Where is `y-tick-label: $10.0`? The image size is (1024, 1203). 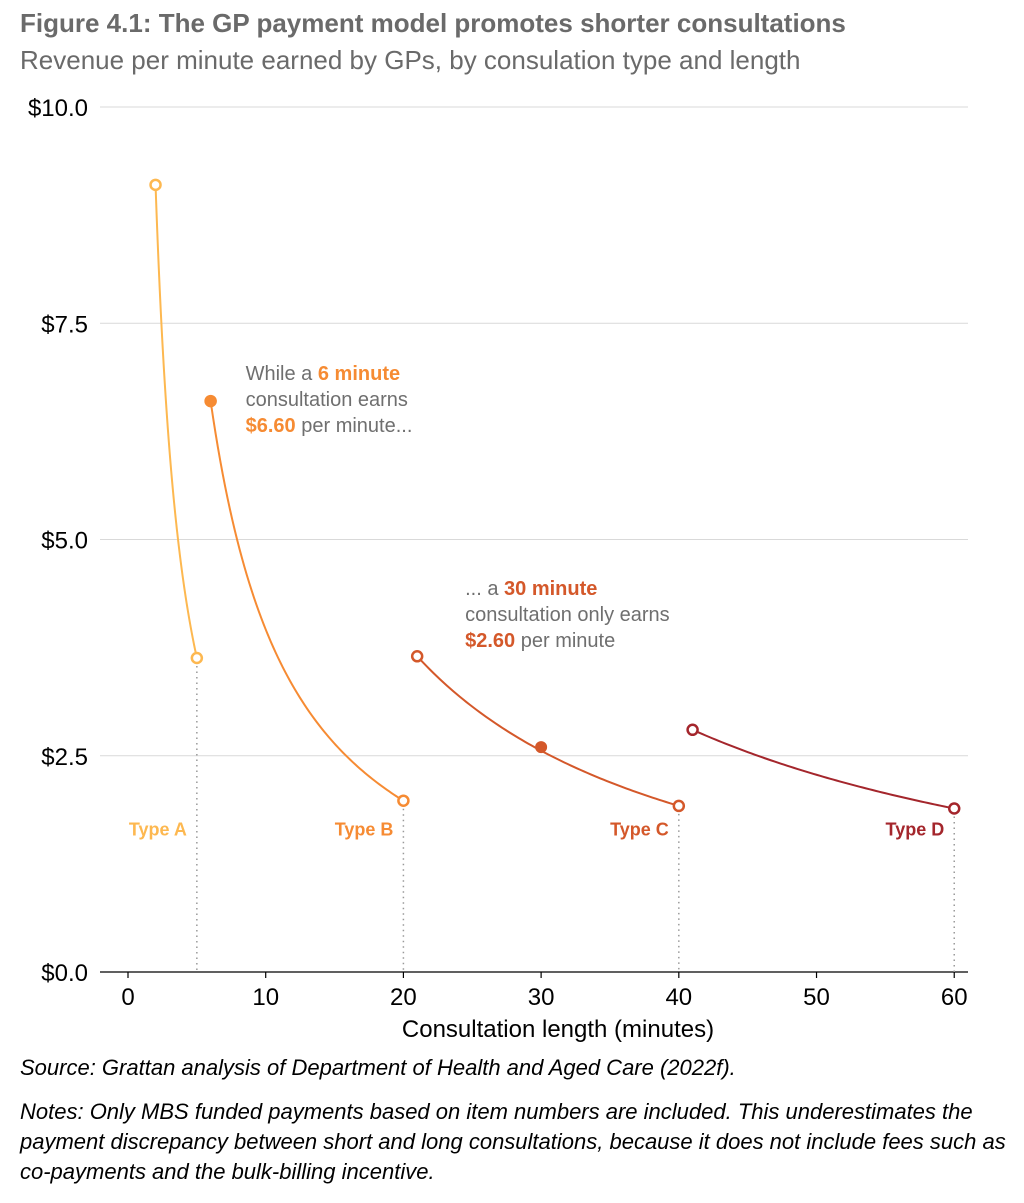
y-tick-label: $10.0 is located at coordinates (58, 108).